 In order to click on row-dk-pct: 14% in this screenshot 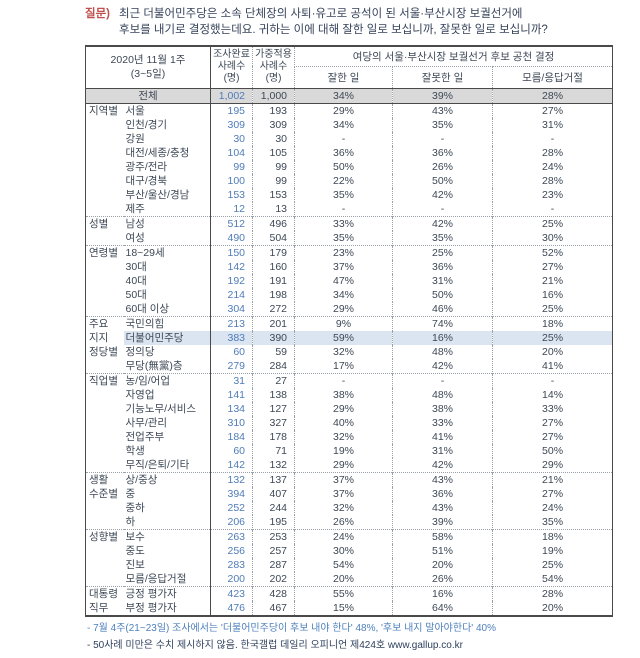, I will do `click(552, 394)`.